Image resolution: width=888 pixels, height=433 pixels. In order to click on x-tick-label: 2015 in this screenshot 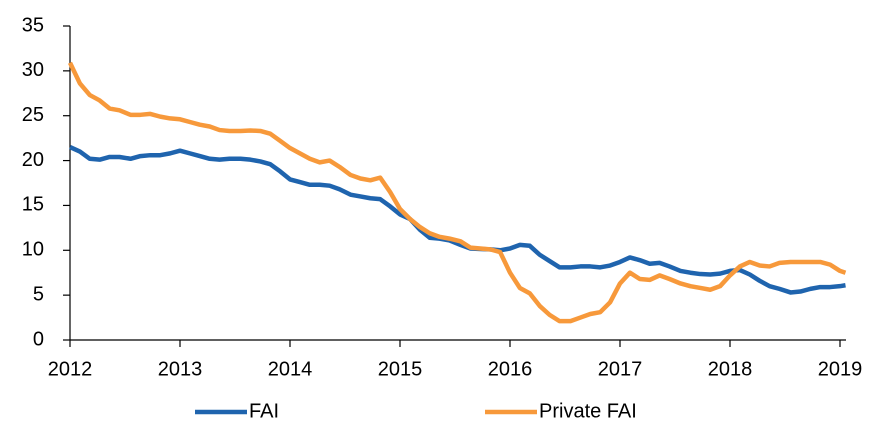, I will do `click(400, 369)`.